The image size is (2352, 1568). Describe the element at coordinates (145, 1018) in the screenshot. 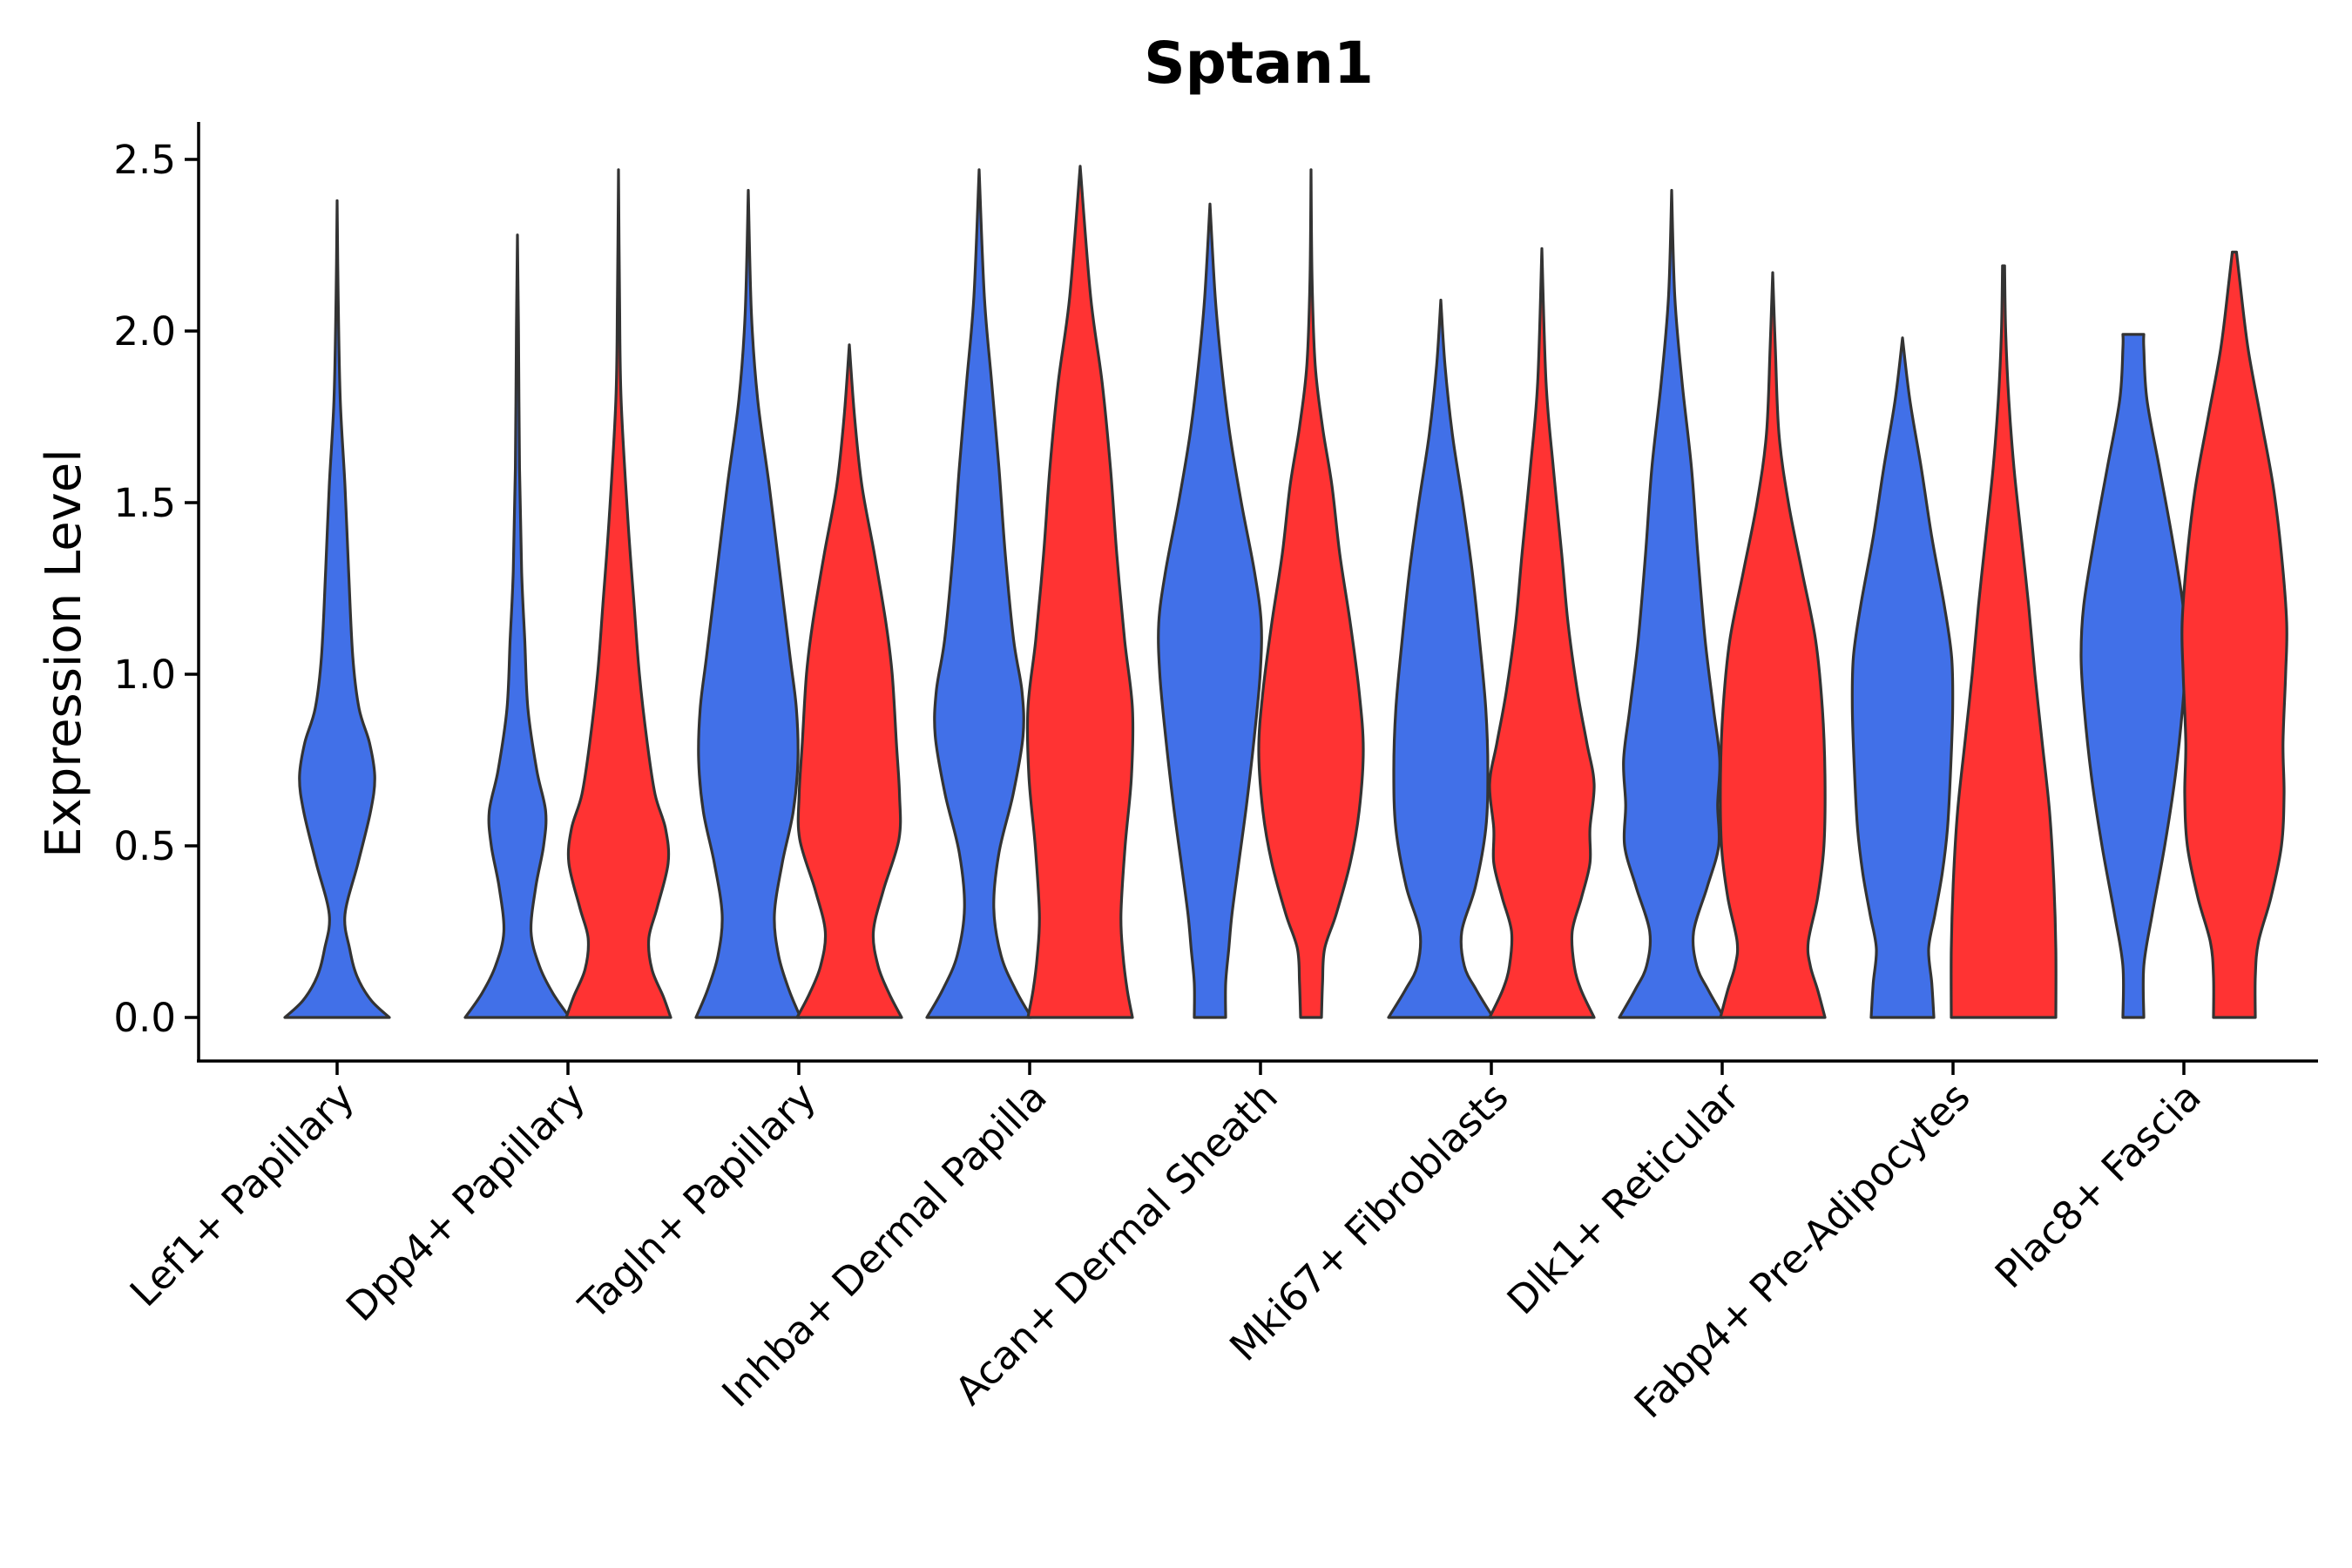

I see `y-tick-label: 0.0` at that location.